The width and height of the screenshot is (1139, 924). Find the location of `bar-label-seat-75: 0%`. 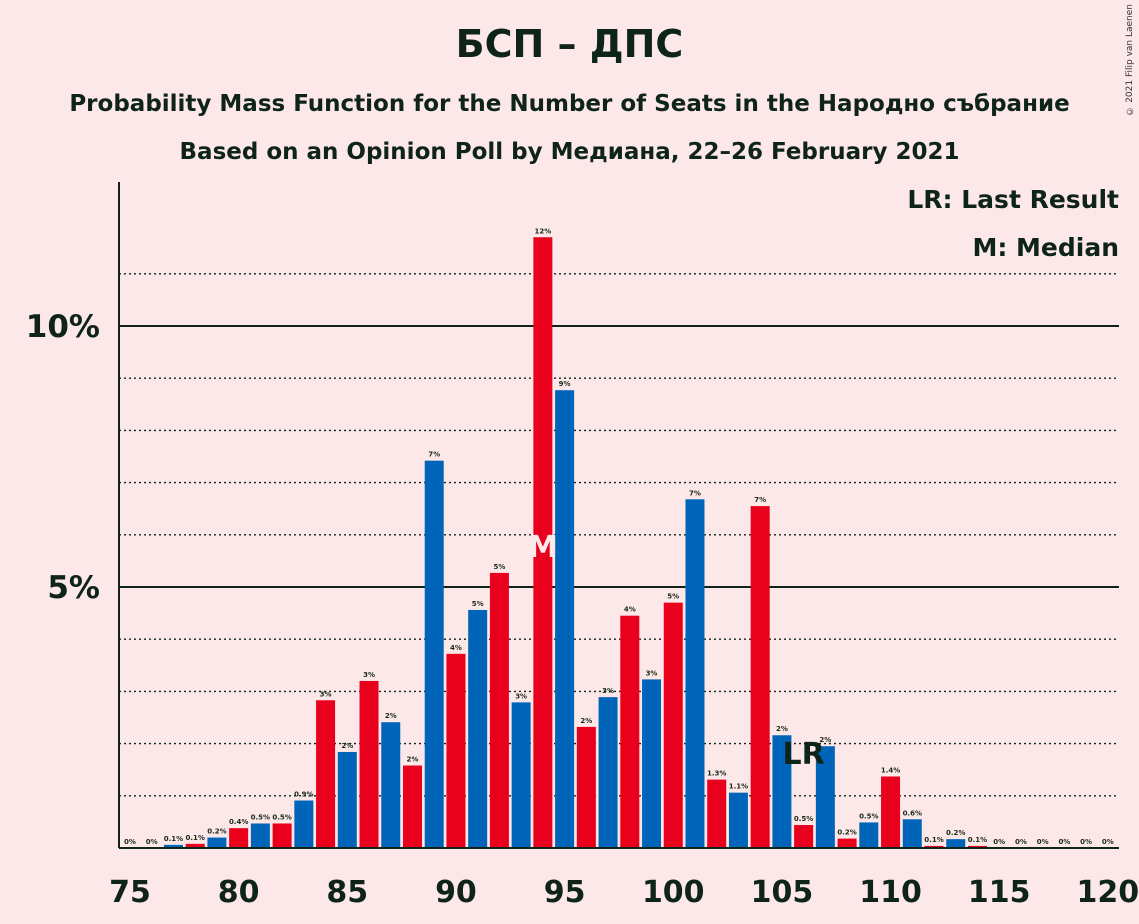

bar-label-seat-75: 0% is located at coordinates (130, 842).